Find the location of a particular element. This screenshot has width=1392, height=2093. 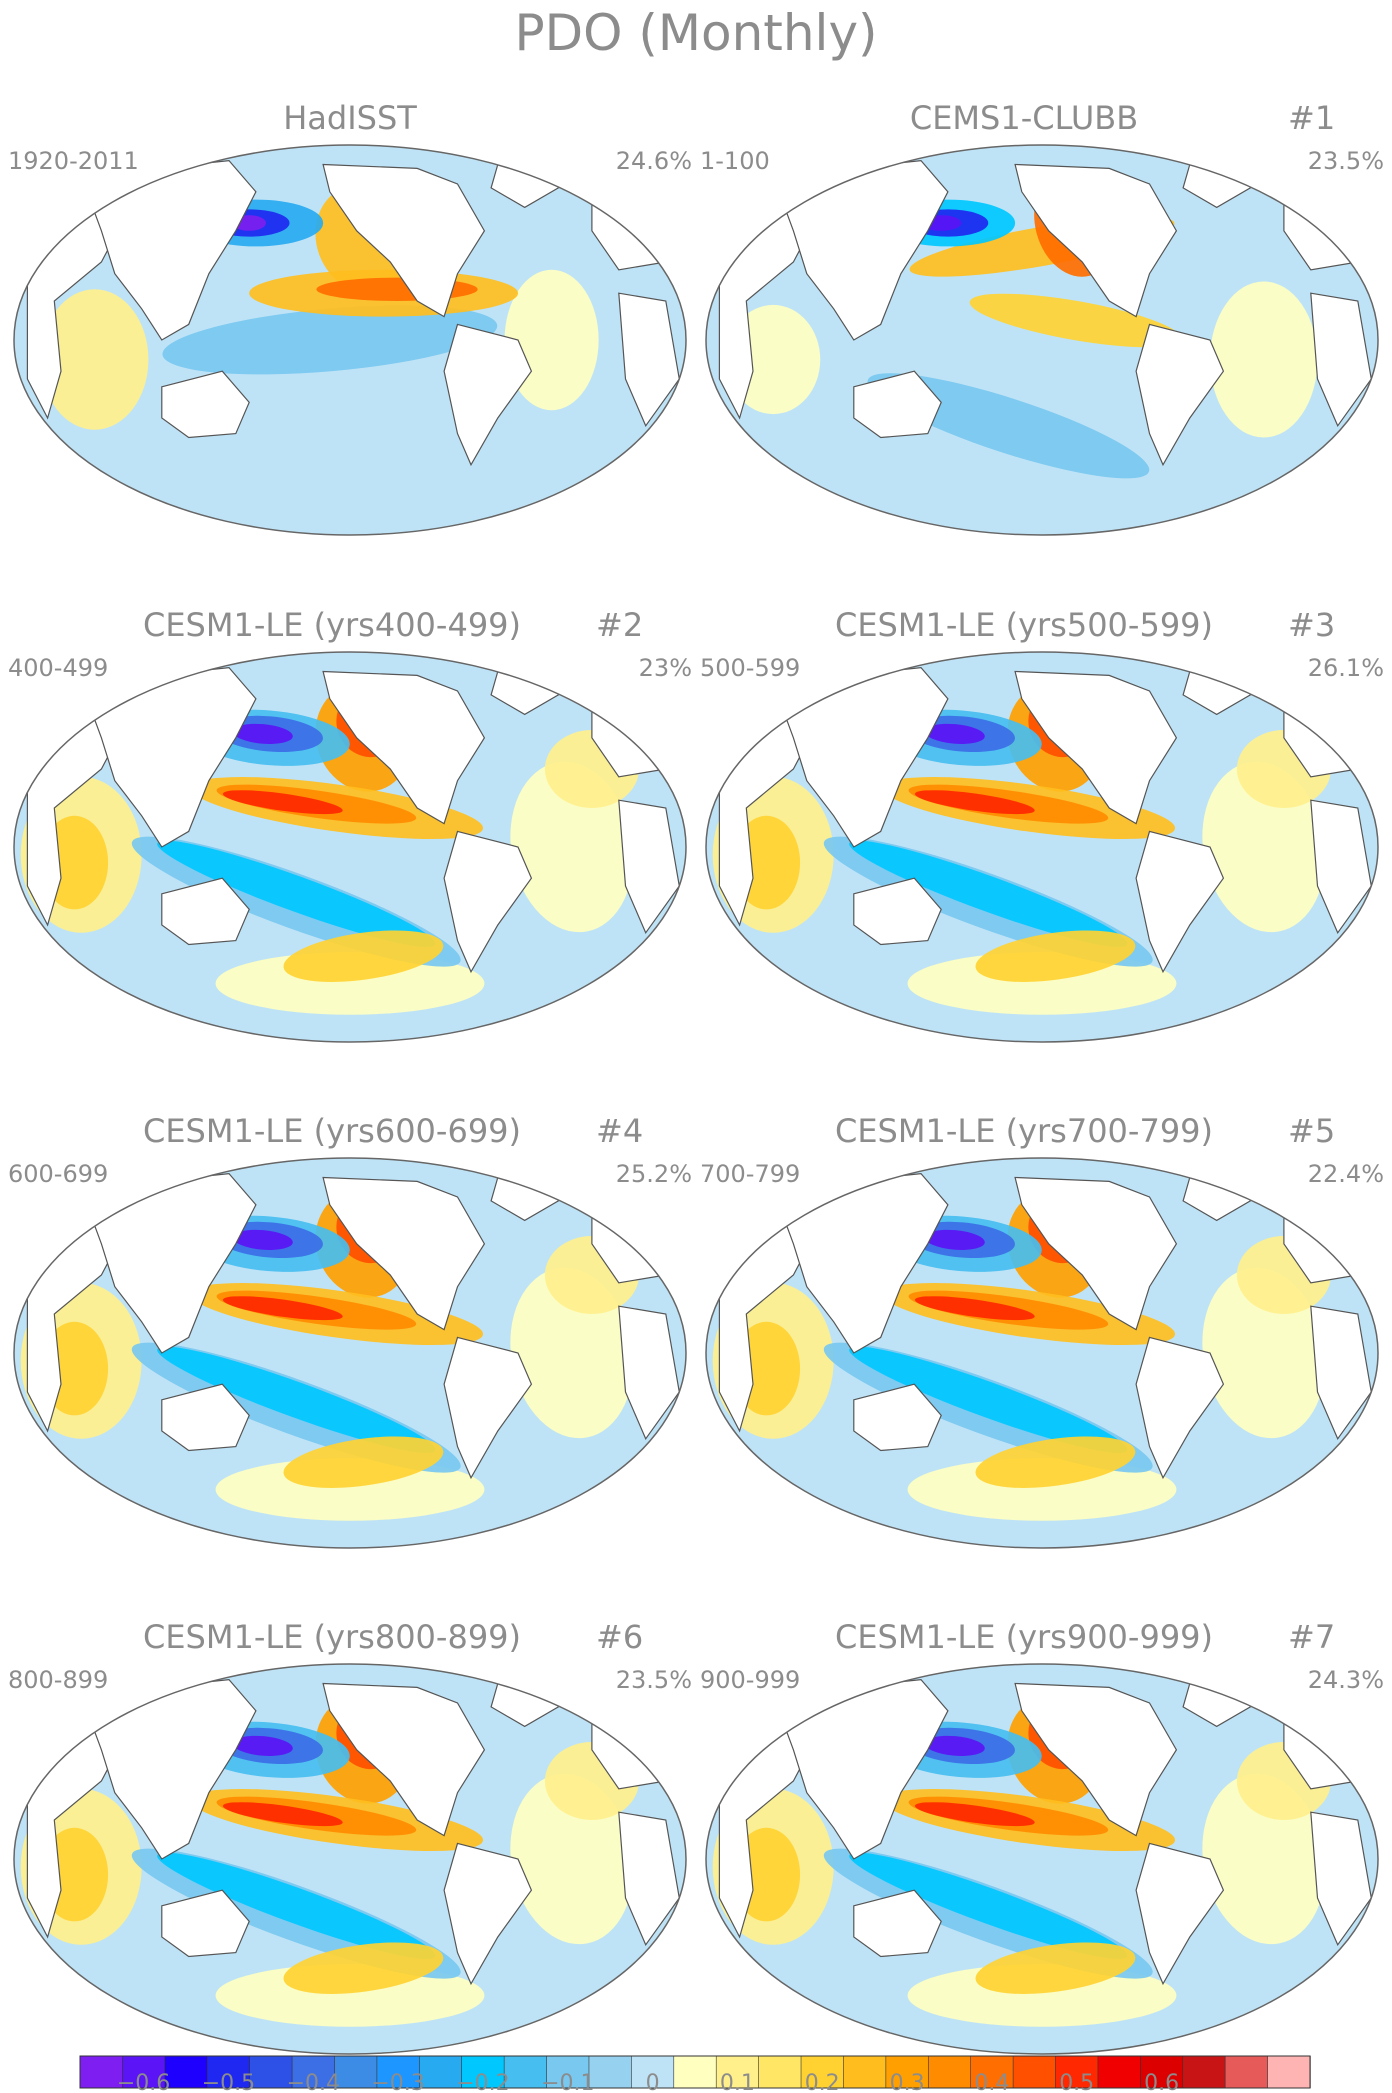

panel-years: 800-899 is located at coordinates (58, 1680).